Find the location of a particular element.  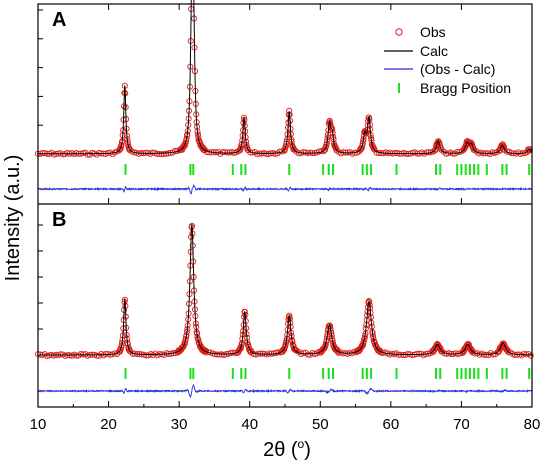

legend: Obs Calc (Obs - Calc) Bragg Position is located at coordinates (447, 60).